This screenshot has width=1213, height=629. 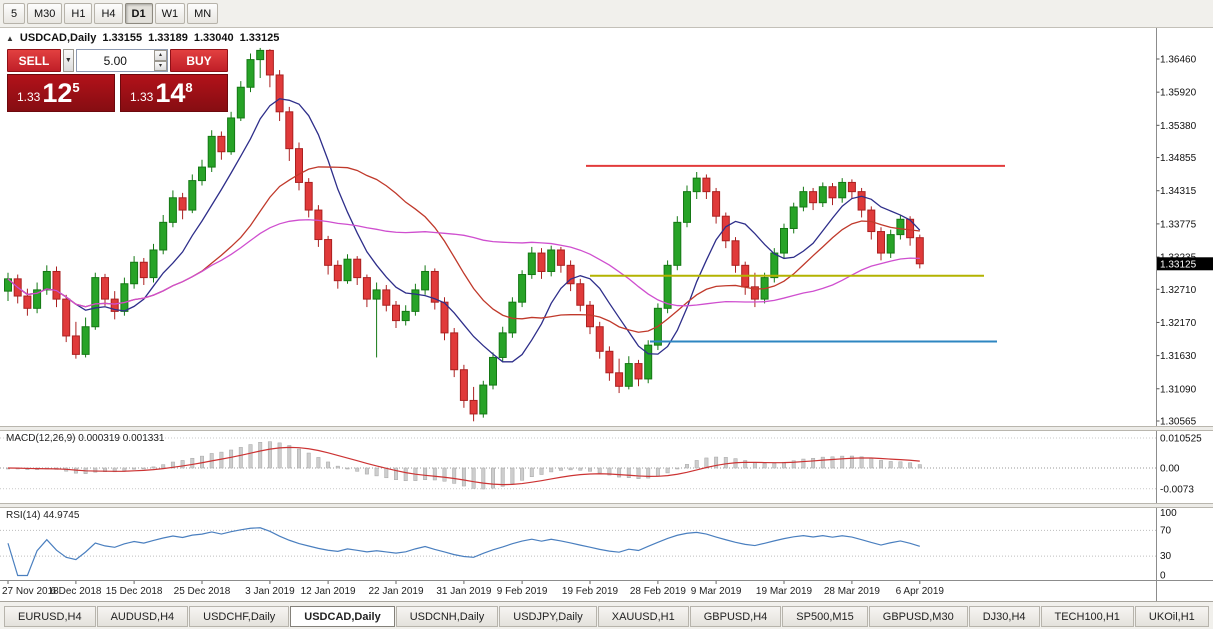 I want to click on volume-decrease-button: ▾, so click(x=160, y=65).